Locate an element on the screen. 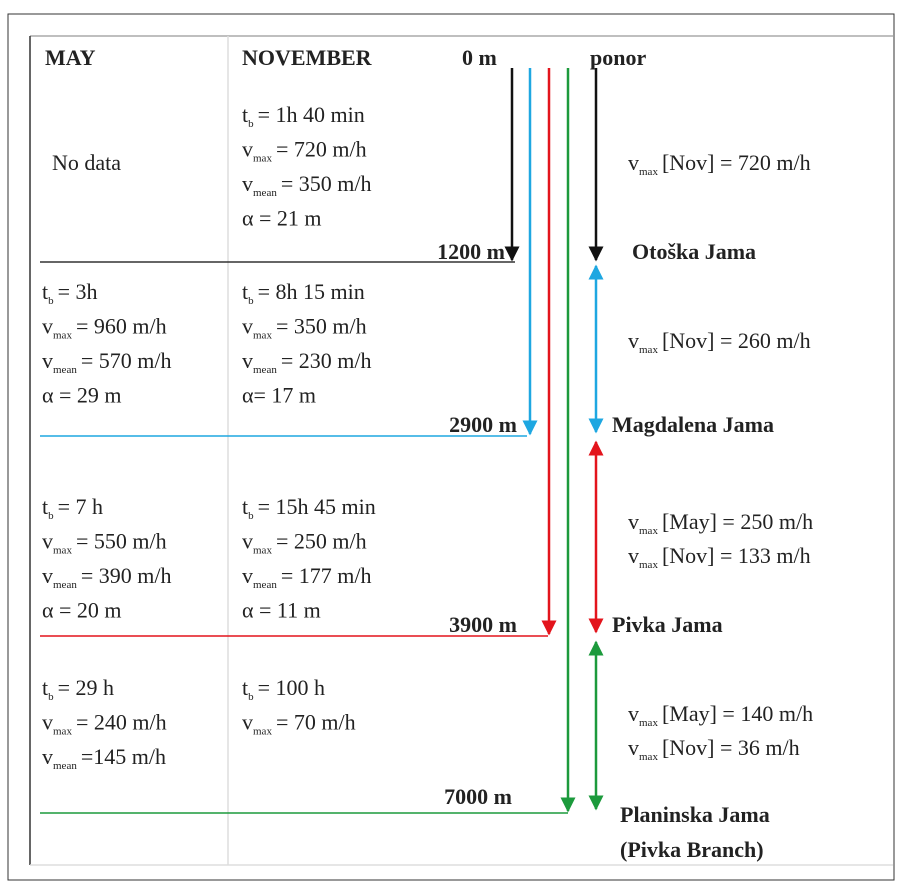 This screenshot has width=903, height=881. may-line: vmean =145 m/h is located at coordinates (104, 758).